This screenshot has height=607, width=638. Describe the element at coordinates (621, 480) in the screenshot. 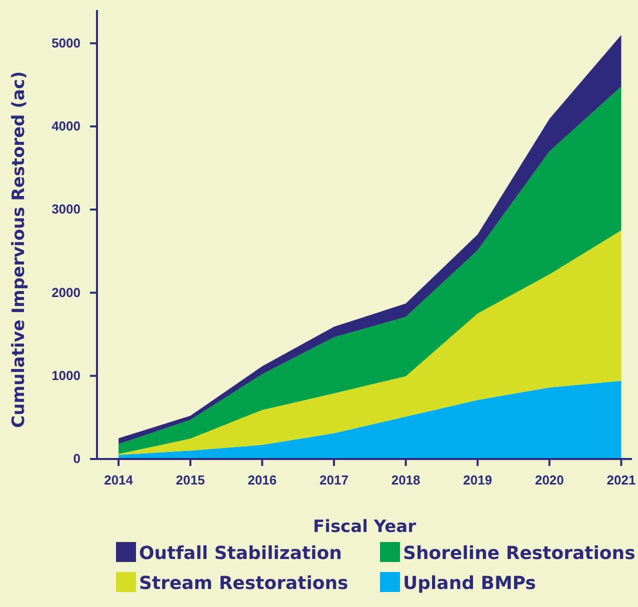

I see `x-tick-label: 2021` at that location.